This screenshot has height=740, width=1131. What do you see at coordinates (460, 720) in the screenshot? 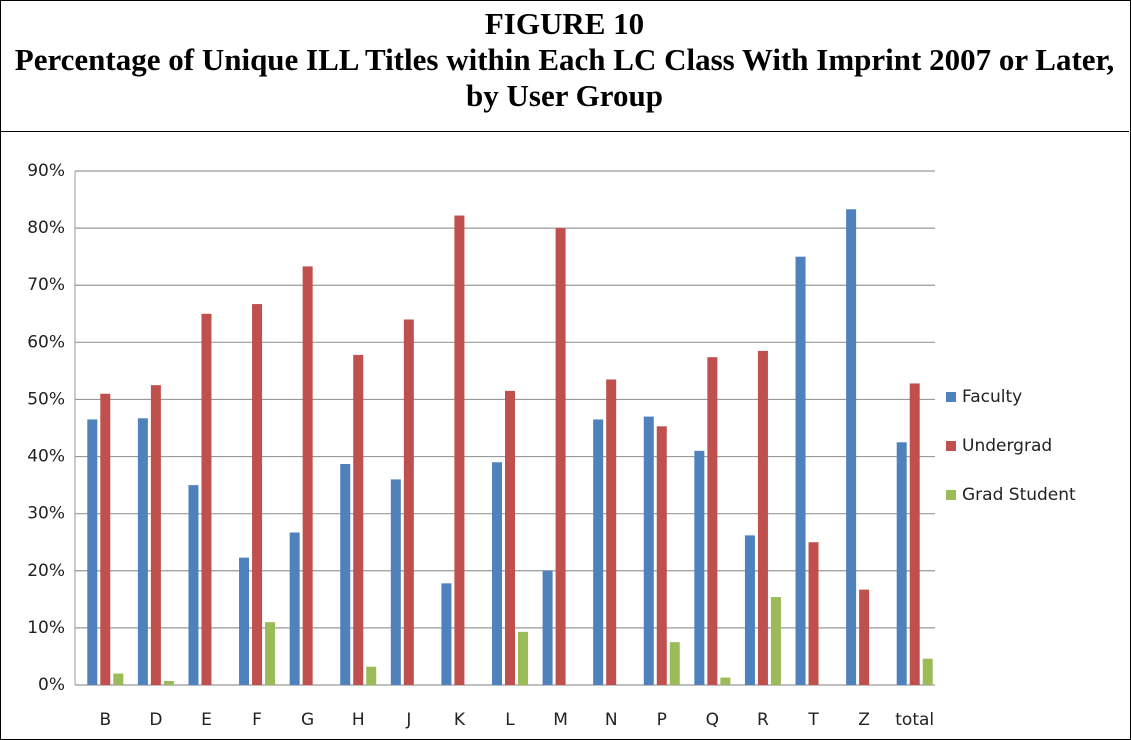
I see `x-tick-label: K` at bounding box center [460, 720].